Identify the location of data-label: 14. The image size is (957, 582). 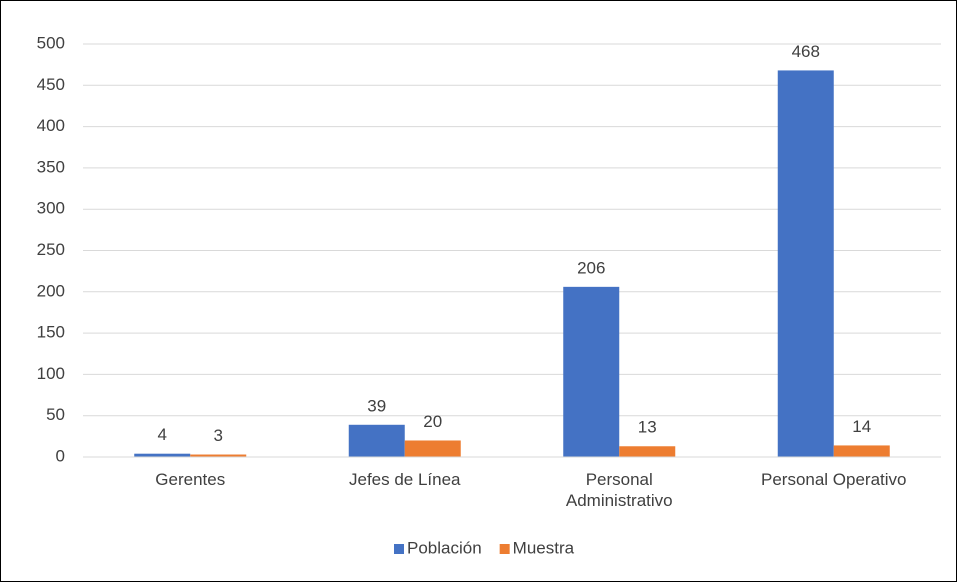
(861, 426).